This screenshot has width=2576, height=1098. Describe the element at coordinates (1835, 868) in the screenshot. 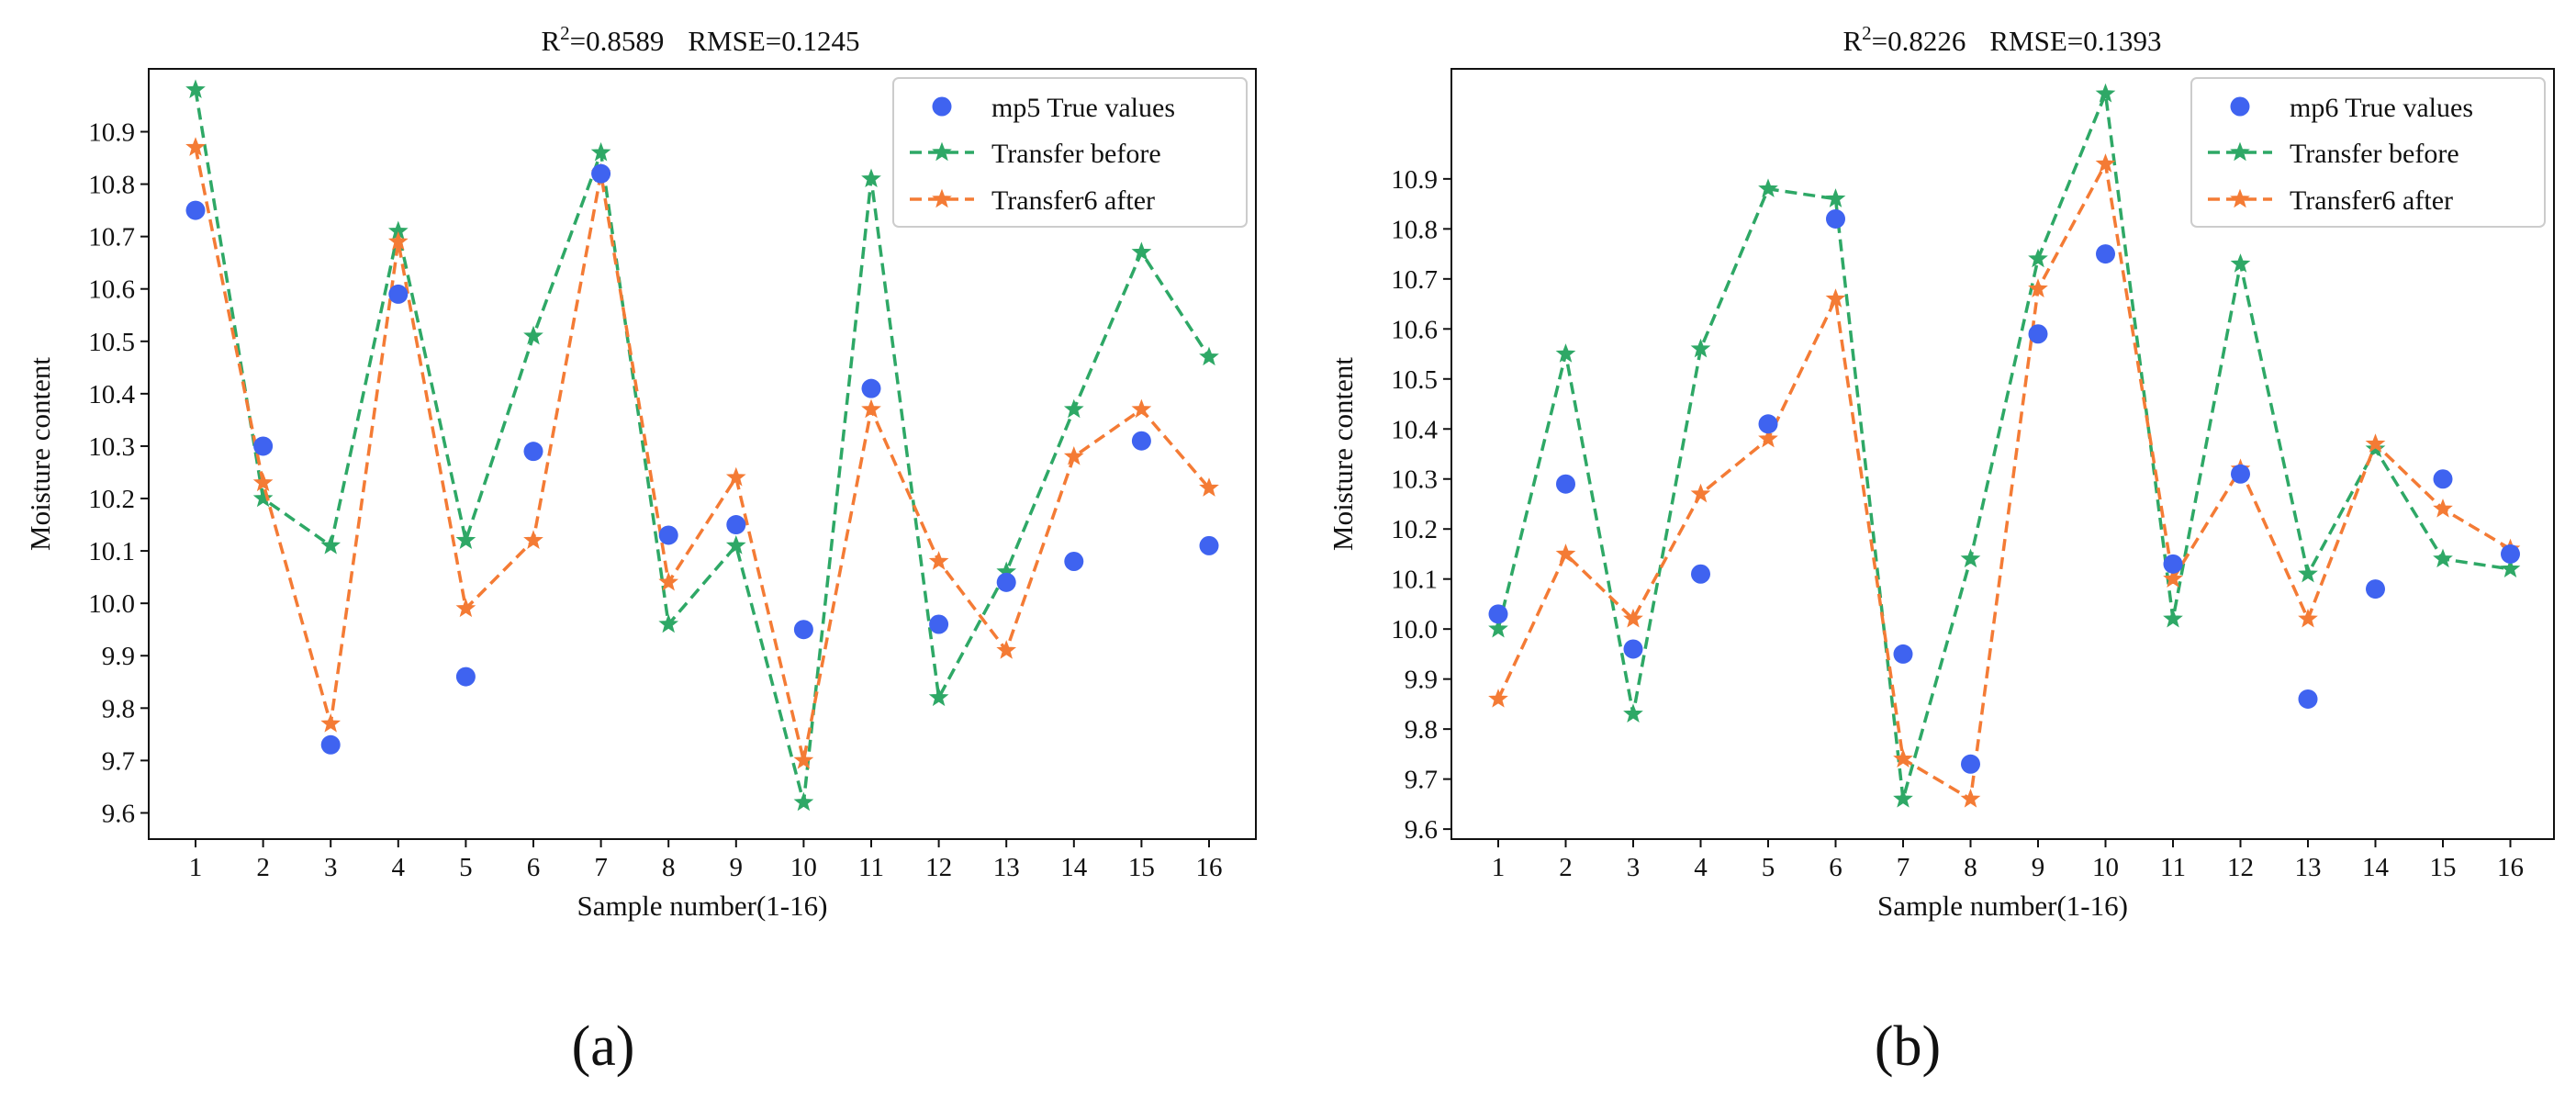

I see `x-tick-label: 6` at that location.